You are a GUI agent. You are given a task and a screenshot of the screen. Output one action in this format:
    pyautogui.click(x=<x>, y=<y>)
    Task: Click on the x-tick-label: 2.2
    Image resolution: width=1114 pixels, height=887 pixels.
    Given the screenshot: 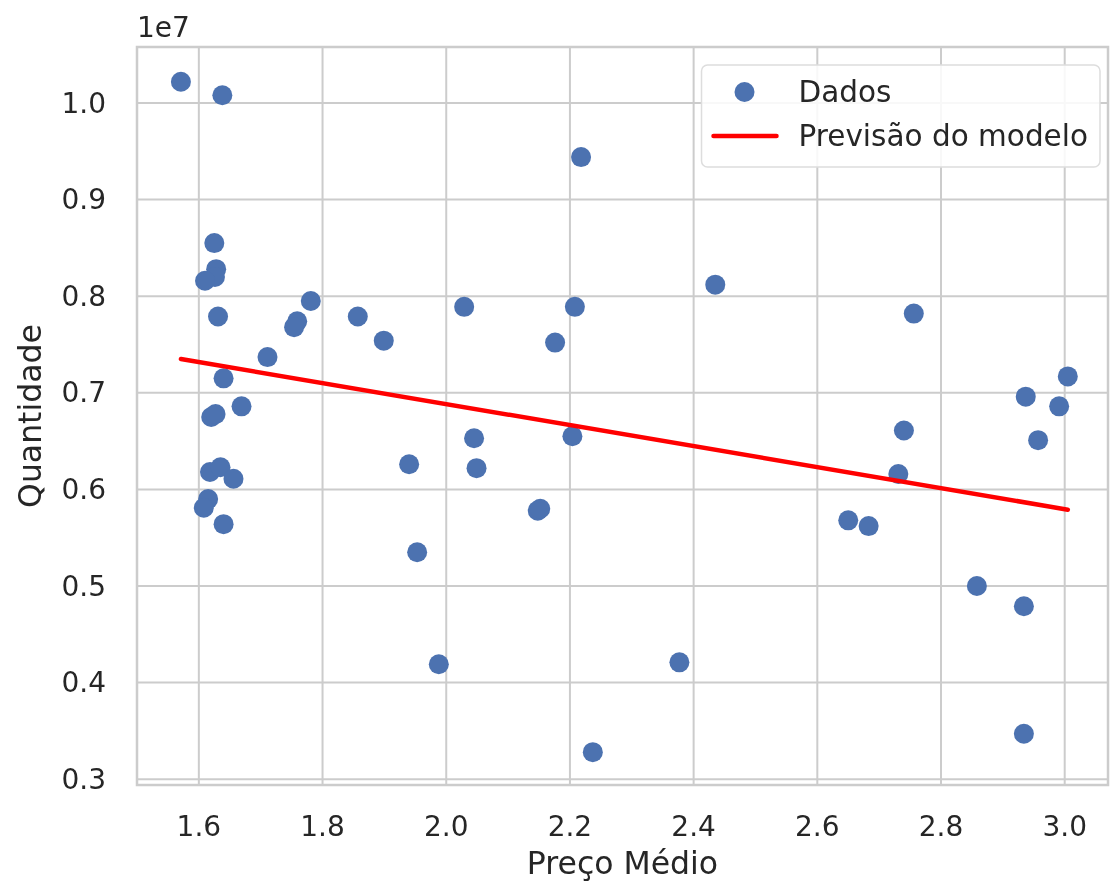 What is the action you would take?
    pyautogui.click(x=570, y=826)
    